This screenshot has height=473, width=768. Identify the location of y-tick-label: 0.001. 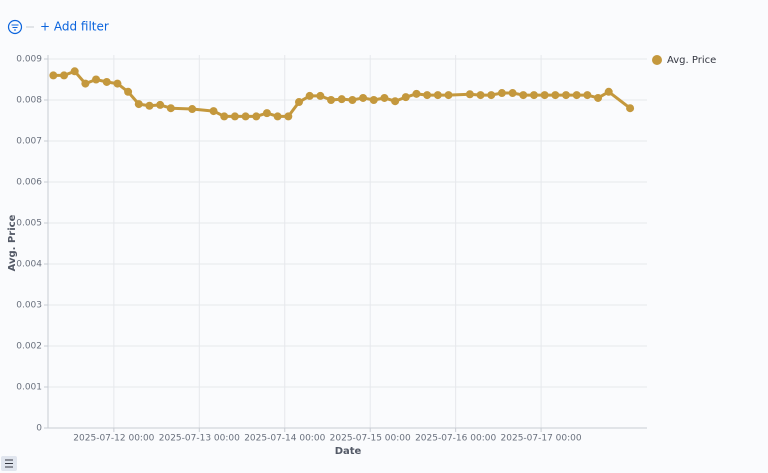
(29, 388).